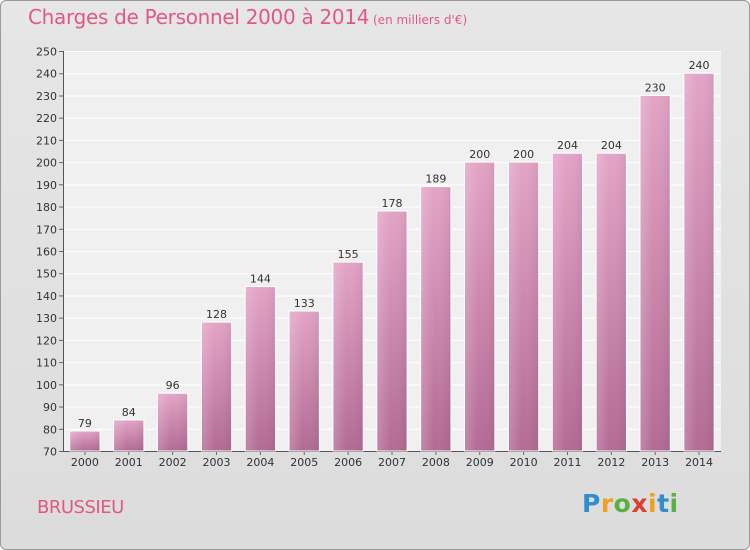 The image size is (750, 550). I want to click on logo-letter: r, so click(607, 503).